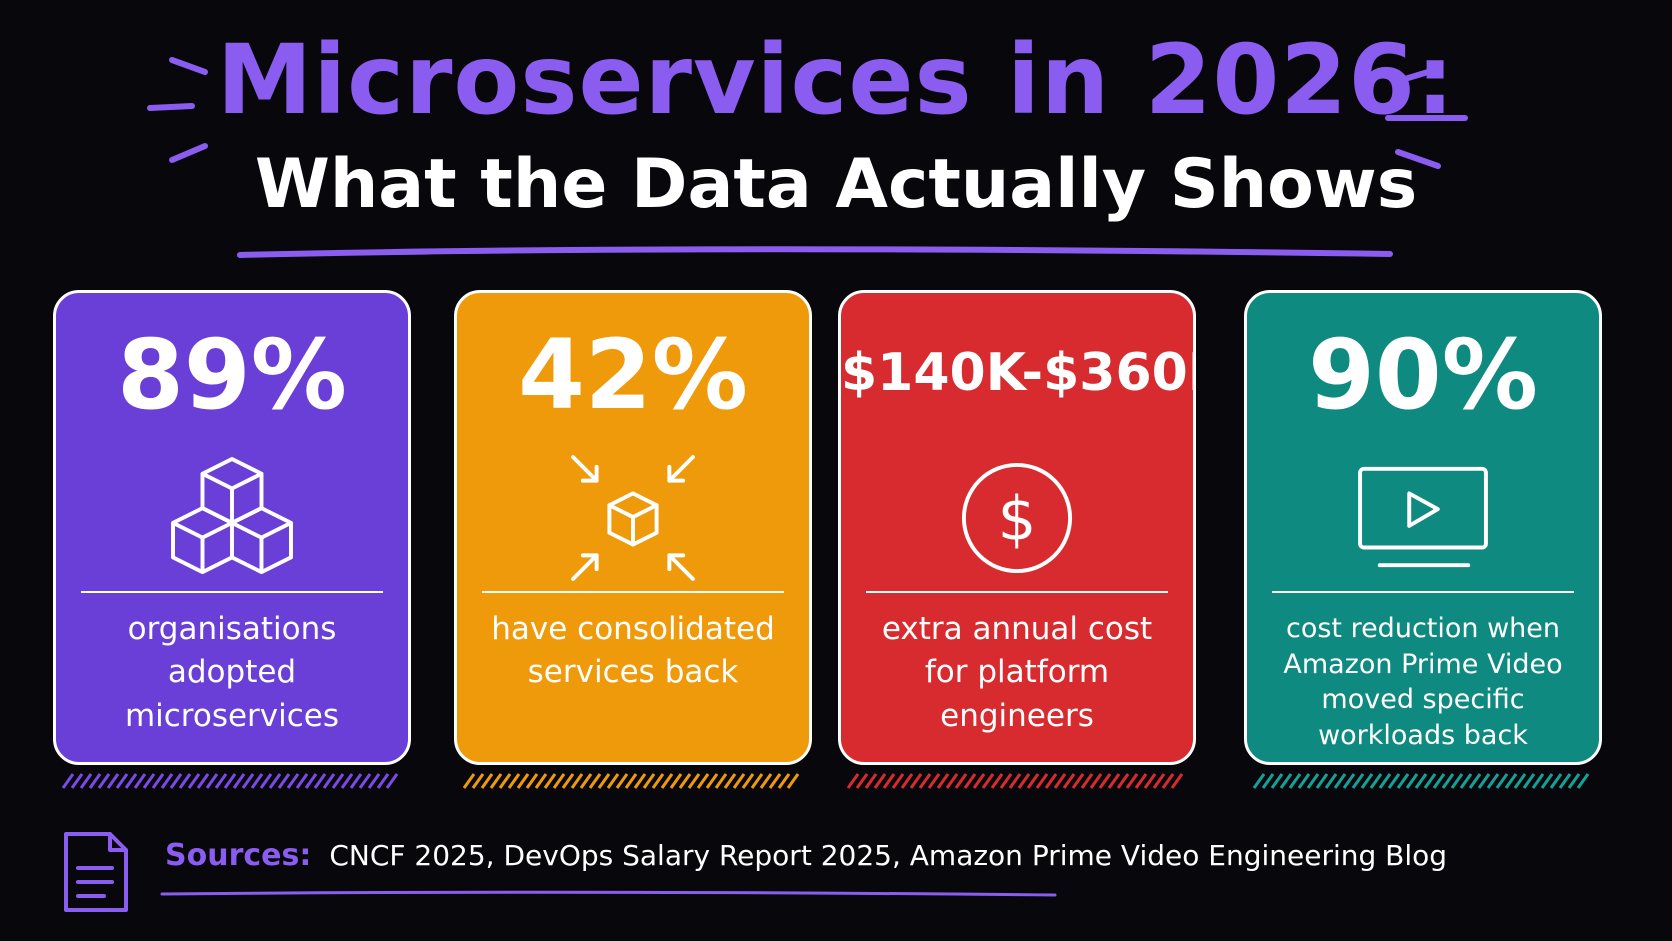 The height and width of the screenshot is (941, 1672). I want to click on stat-description: have consolidated services back, so click(633, 651).